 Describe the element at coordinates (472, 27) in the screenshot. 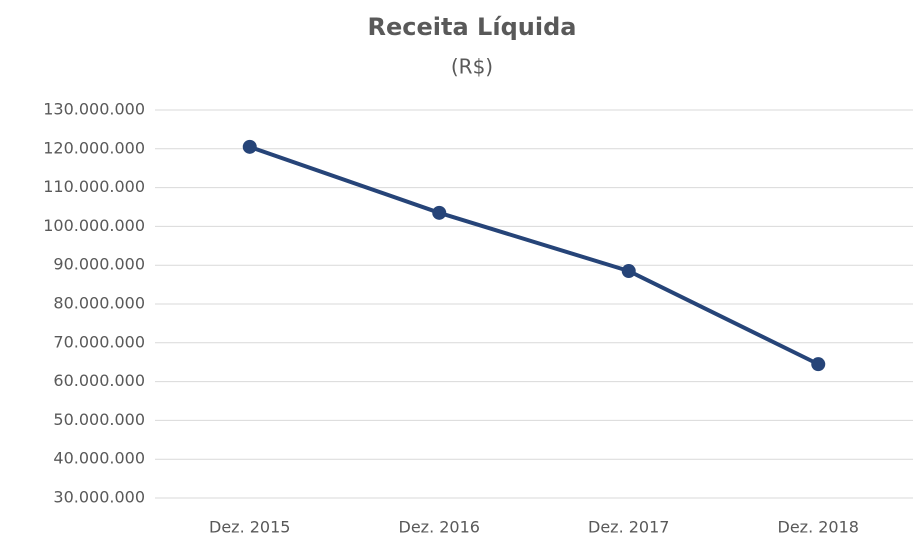

I see `chart-title: Receita Líquida` at that location.